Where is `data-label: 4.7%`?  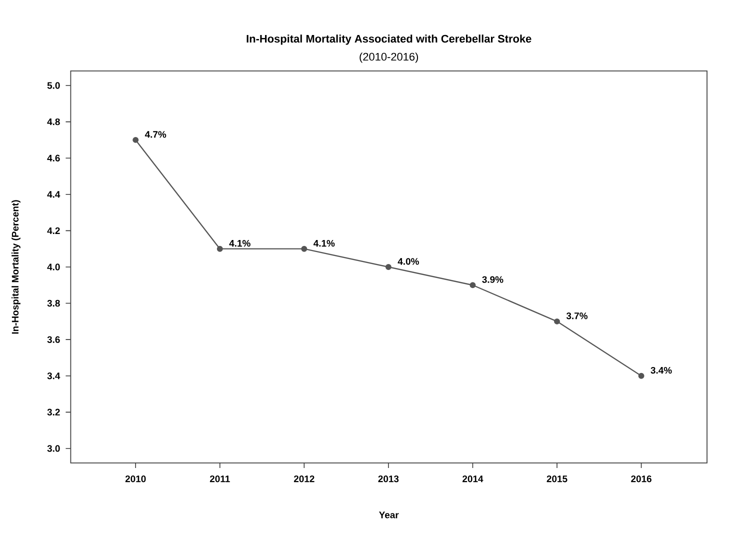 data-label: 4.7% is located at coordinates (155, 134).